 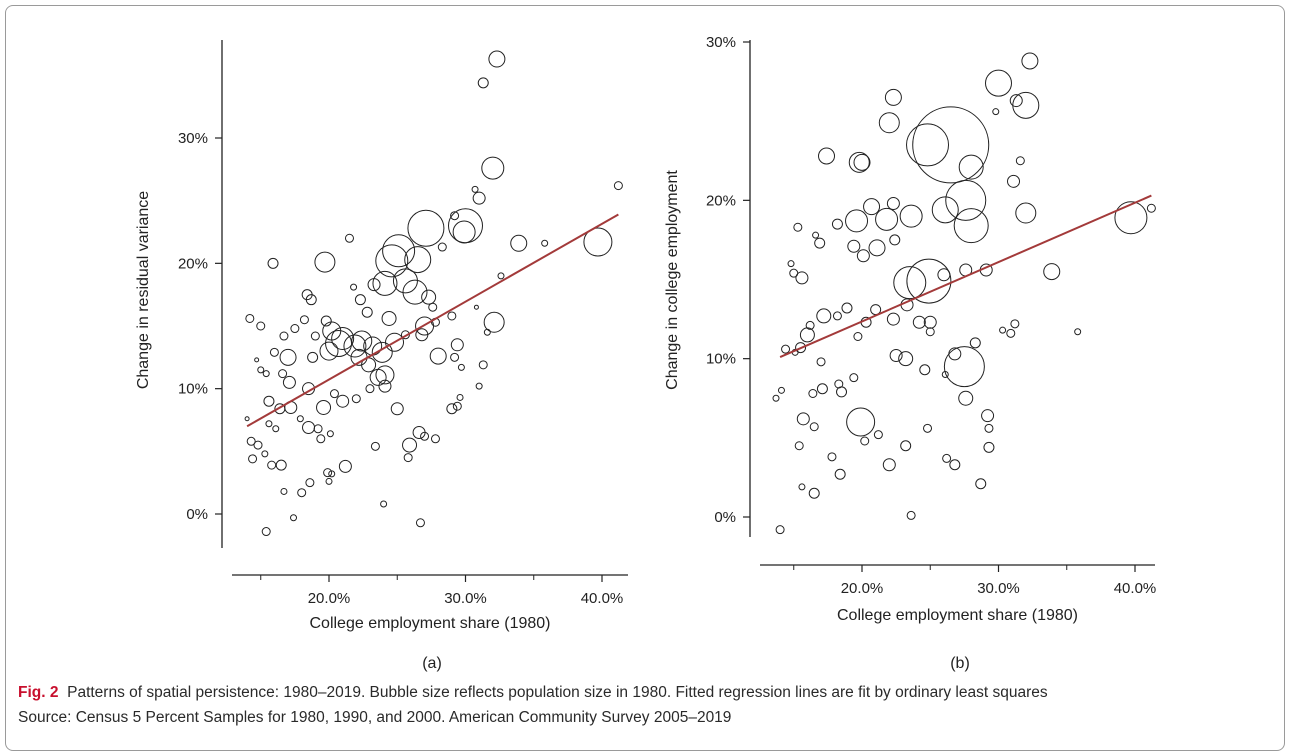 What do you see at coordinates (672, 280) in the screenshot?
I see `y-axis-label: Change in college employment` at bounding box center [672, 280].